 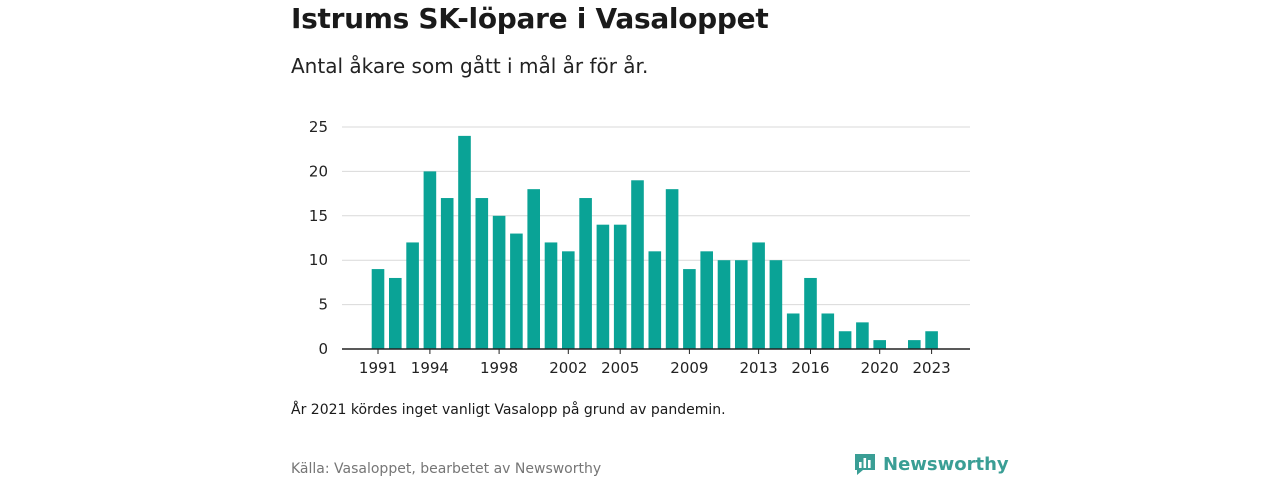 What do you see at coordinates (318, 171) in the screenshot?
I see `y-tick-label: 20` at bounding box center [318, 171].